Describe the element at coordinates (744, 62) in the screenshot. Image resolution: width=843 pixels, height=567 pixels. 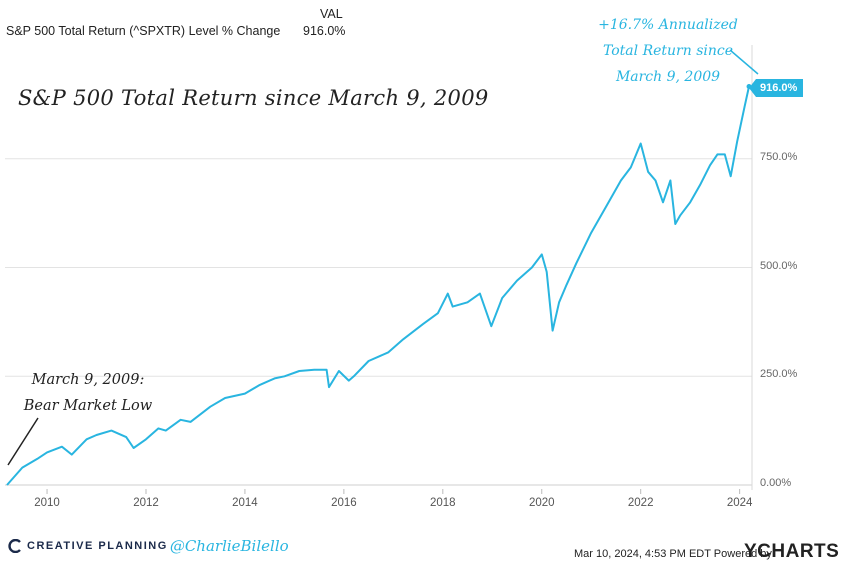
I see `annualized-pointer-line` at that location.